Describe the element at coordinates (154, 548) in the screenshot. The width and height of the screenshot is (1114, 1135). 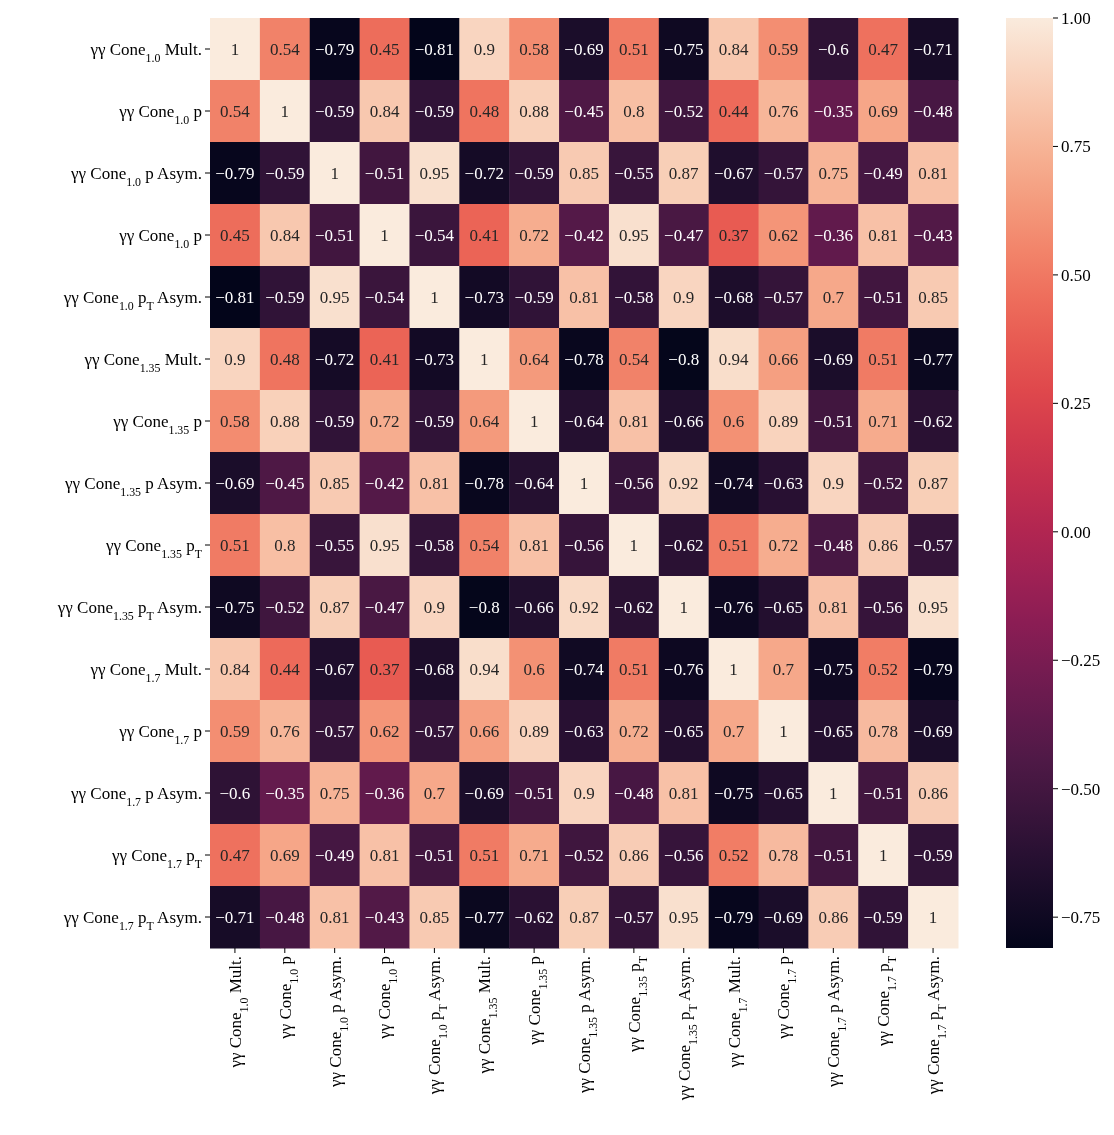
I see `y-tick-label: γγ Cone$_{1.35}$ p$_{T}$` at that location.